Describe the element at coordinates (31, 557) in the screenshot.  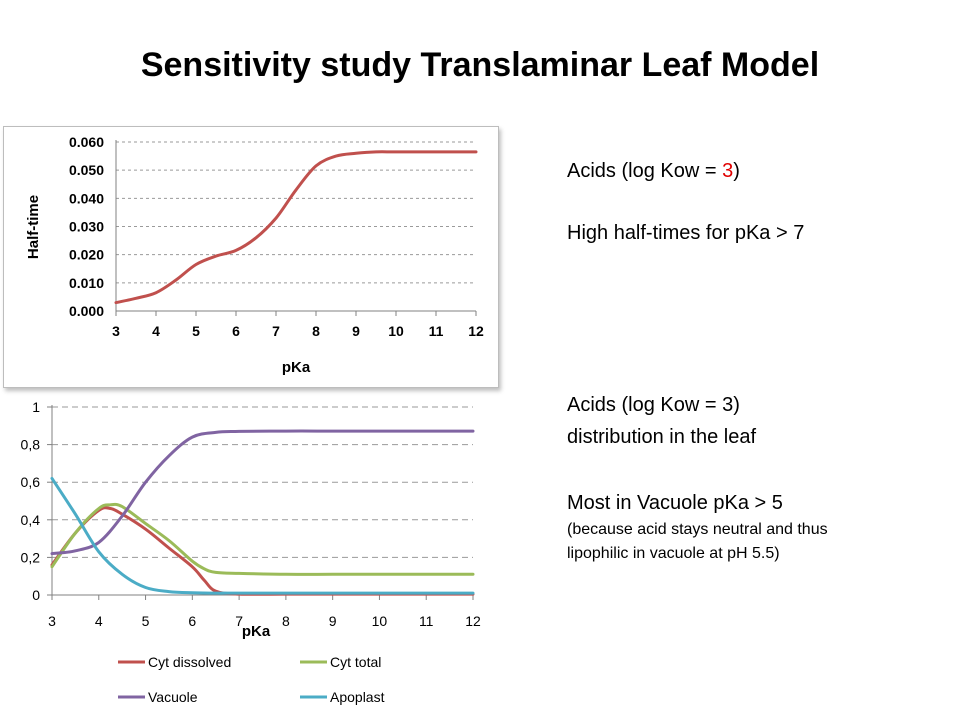
I see `y-tick-label: 0,2` at that location.